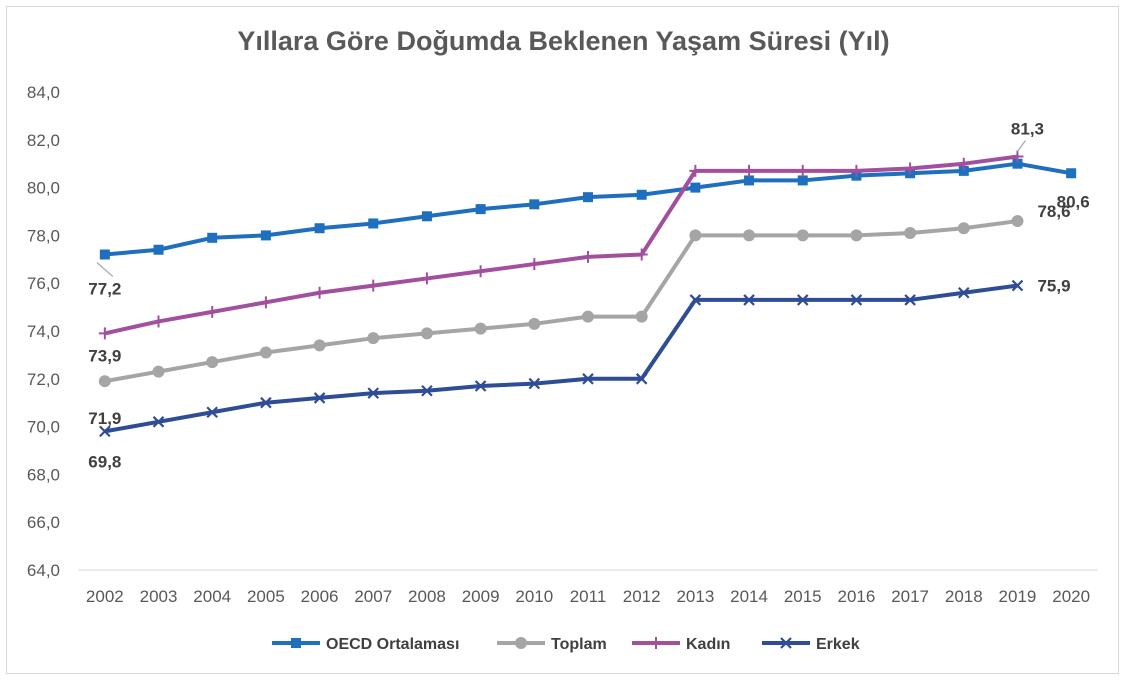 This screenshot has height=682, width=1127. Describe the element at coordinates (857, 596) in the screenshot. I see `x-tick-label: 2016` at that location.